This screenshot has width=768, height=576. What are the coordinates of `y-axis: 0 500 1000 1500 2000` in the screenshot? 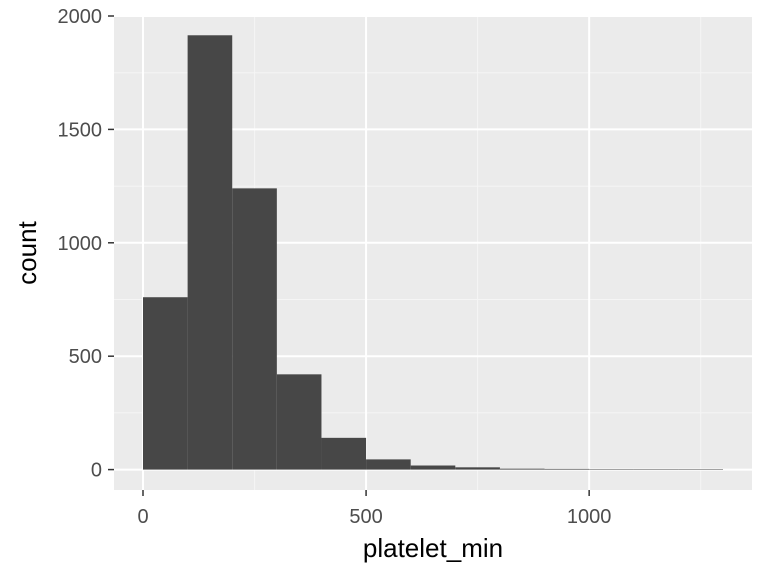 It's located at (86, 244).